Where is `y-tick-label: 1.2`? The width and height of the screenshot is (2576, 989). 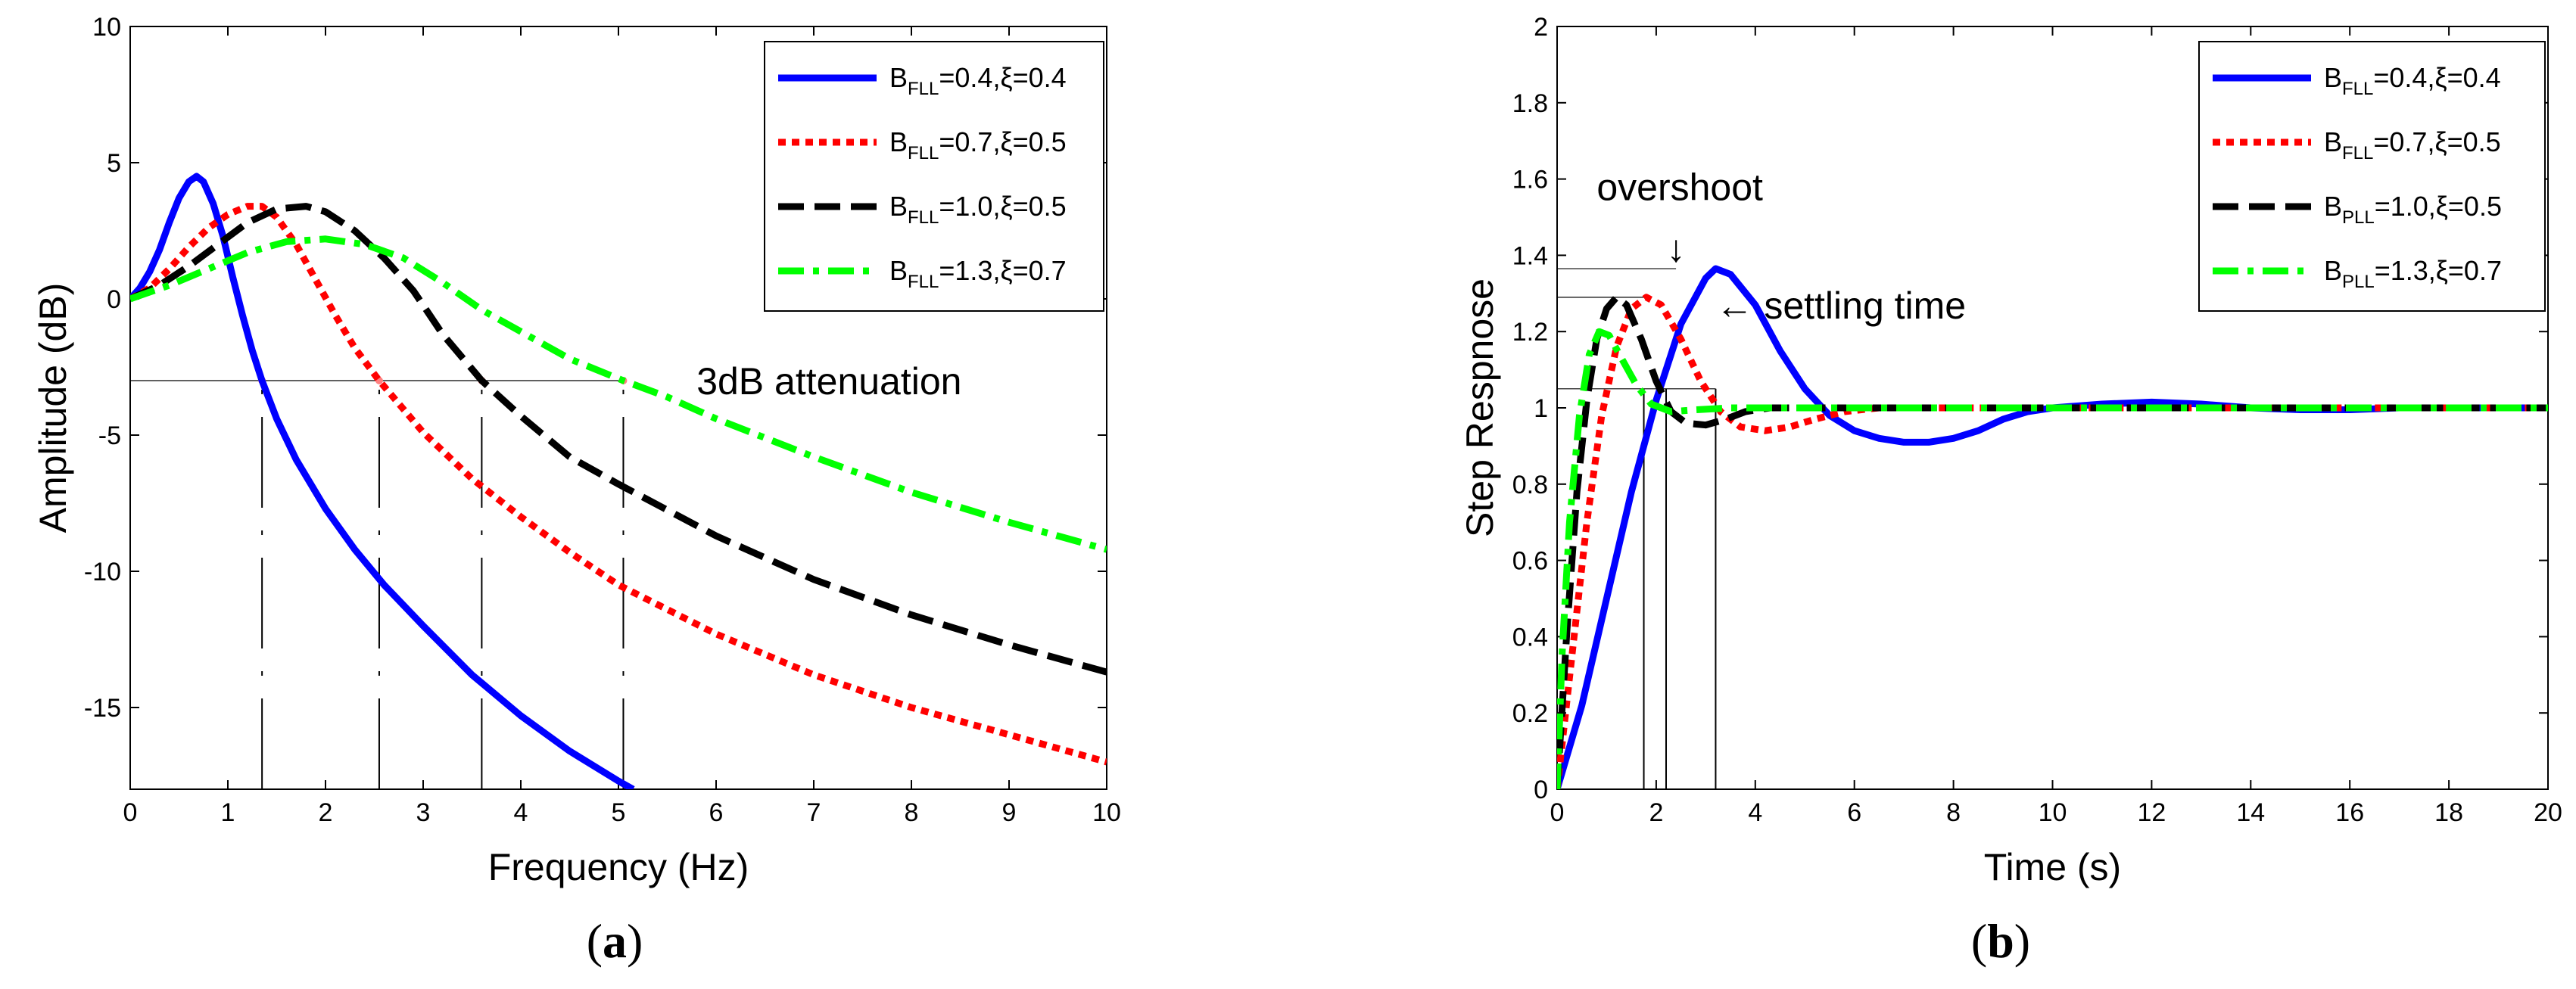
y-tick-label: 1.2 is located at coordinates (1530, 332).